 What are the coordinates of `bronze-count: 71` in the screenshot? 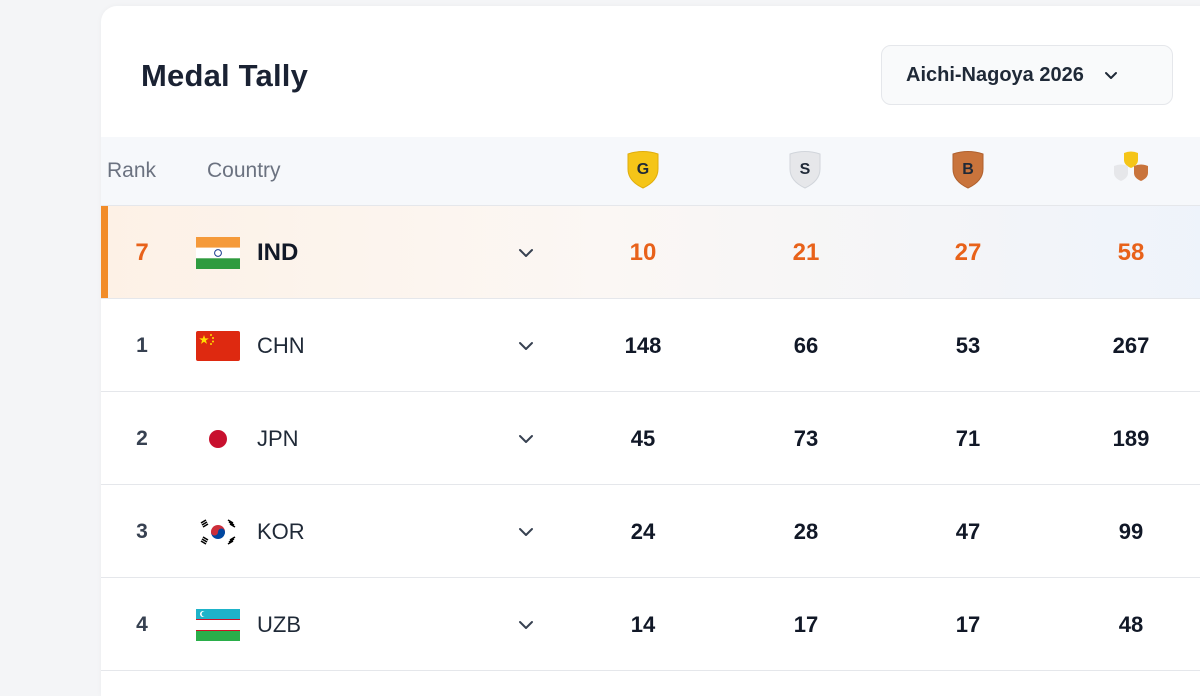 It's located at (968, 438).